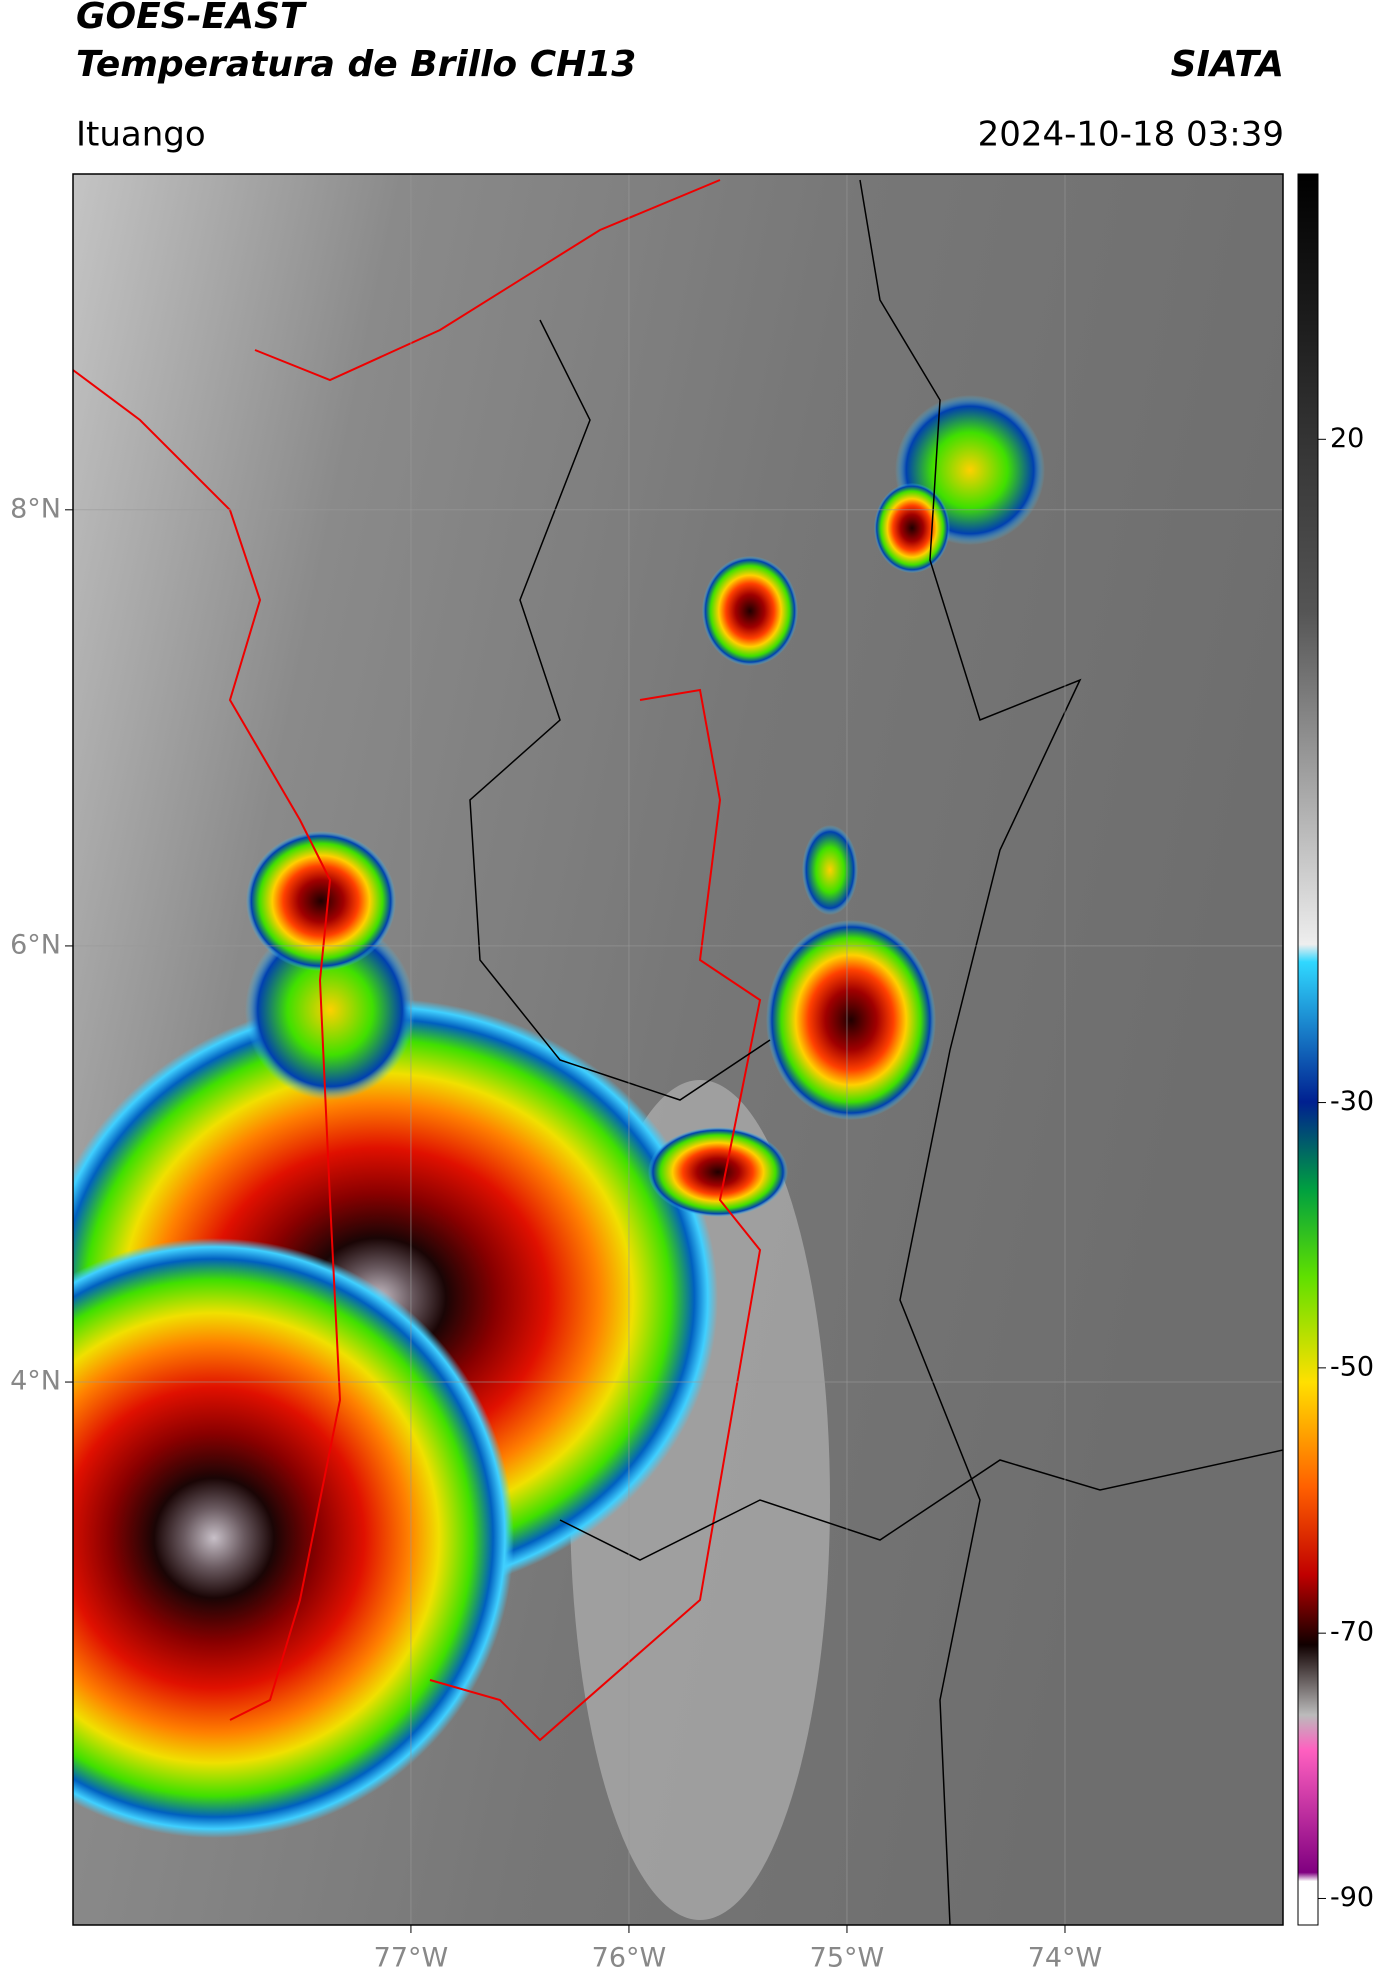 The height and width of the screenshot is (1981, 1384). What do you see at coordinates (847, 1958) in the screenshot?
I see `x-tick-label: 75°W` at bounding box center [847, 1958].